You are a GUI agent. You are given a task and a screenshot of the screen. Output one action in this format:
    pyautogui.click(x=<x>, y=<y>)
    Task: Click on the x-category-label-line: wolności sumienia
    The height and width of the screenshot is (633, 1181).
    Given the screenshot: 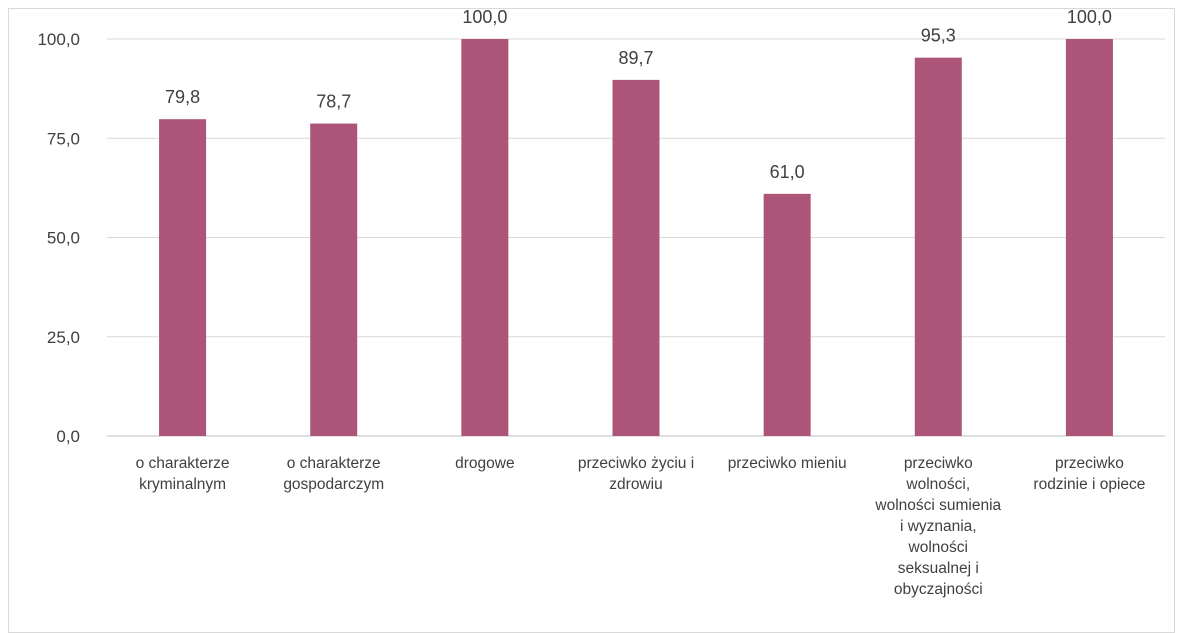 What is the action you would take?
    pyautogui.click(x=937, y=505)
    